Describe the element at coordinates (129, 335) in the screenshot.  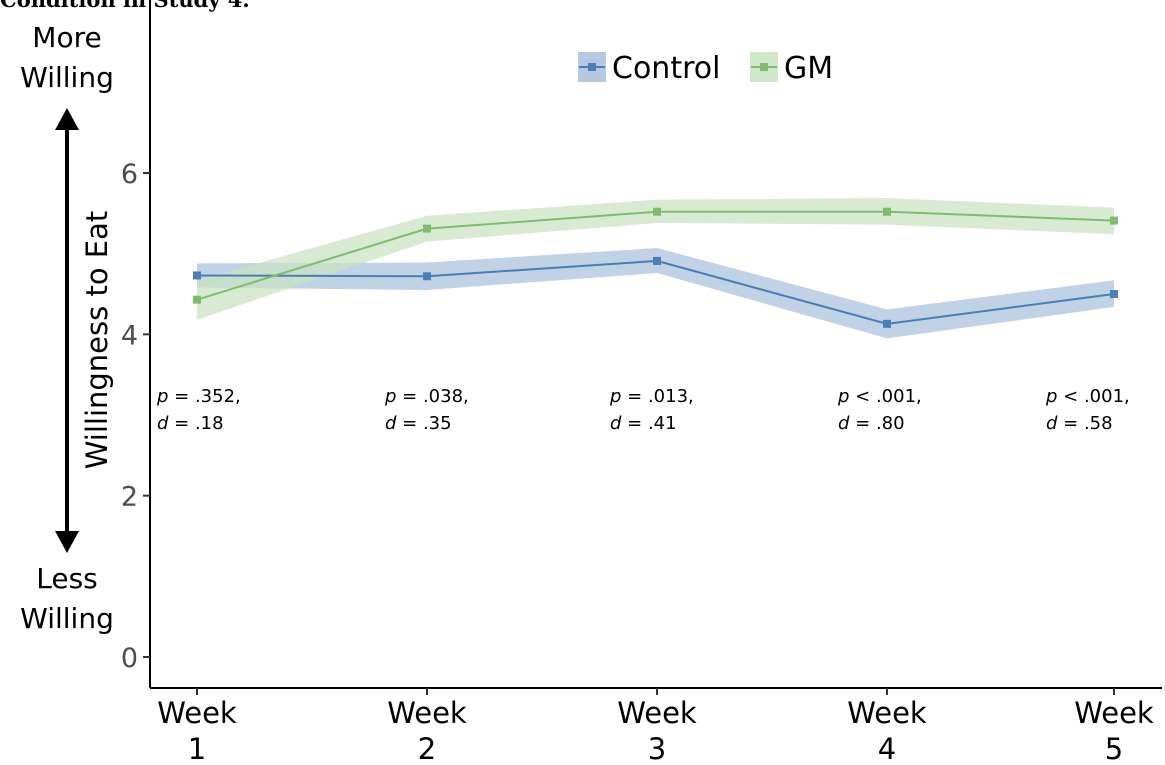
I see `y-tick-label: 4` at that location.